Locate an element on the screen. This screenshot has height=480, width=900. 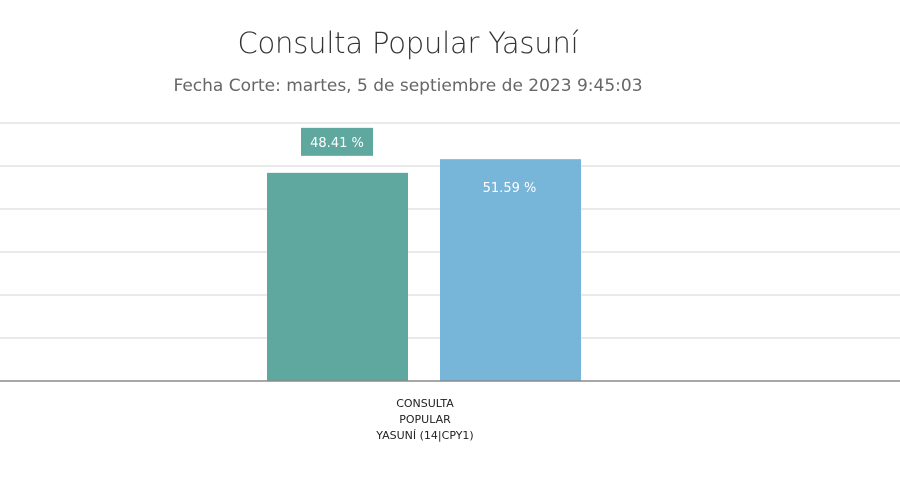
x-category-line-1: CONSULTA is located at coordinates (425, 403).